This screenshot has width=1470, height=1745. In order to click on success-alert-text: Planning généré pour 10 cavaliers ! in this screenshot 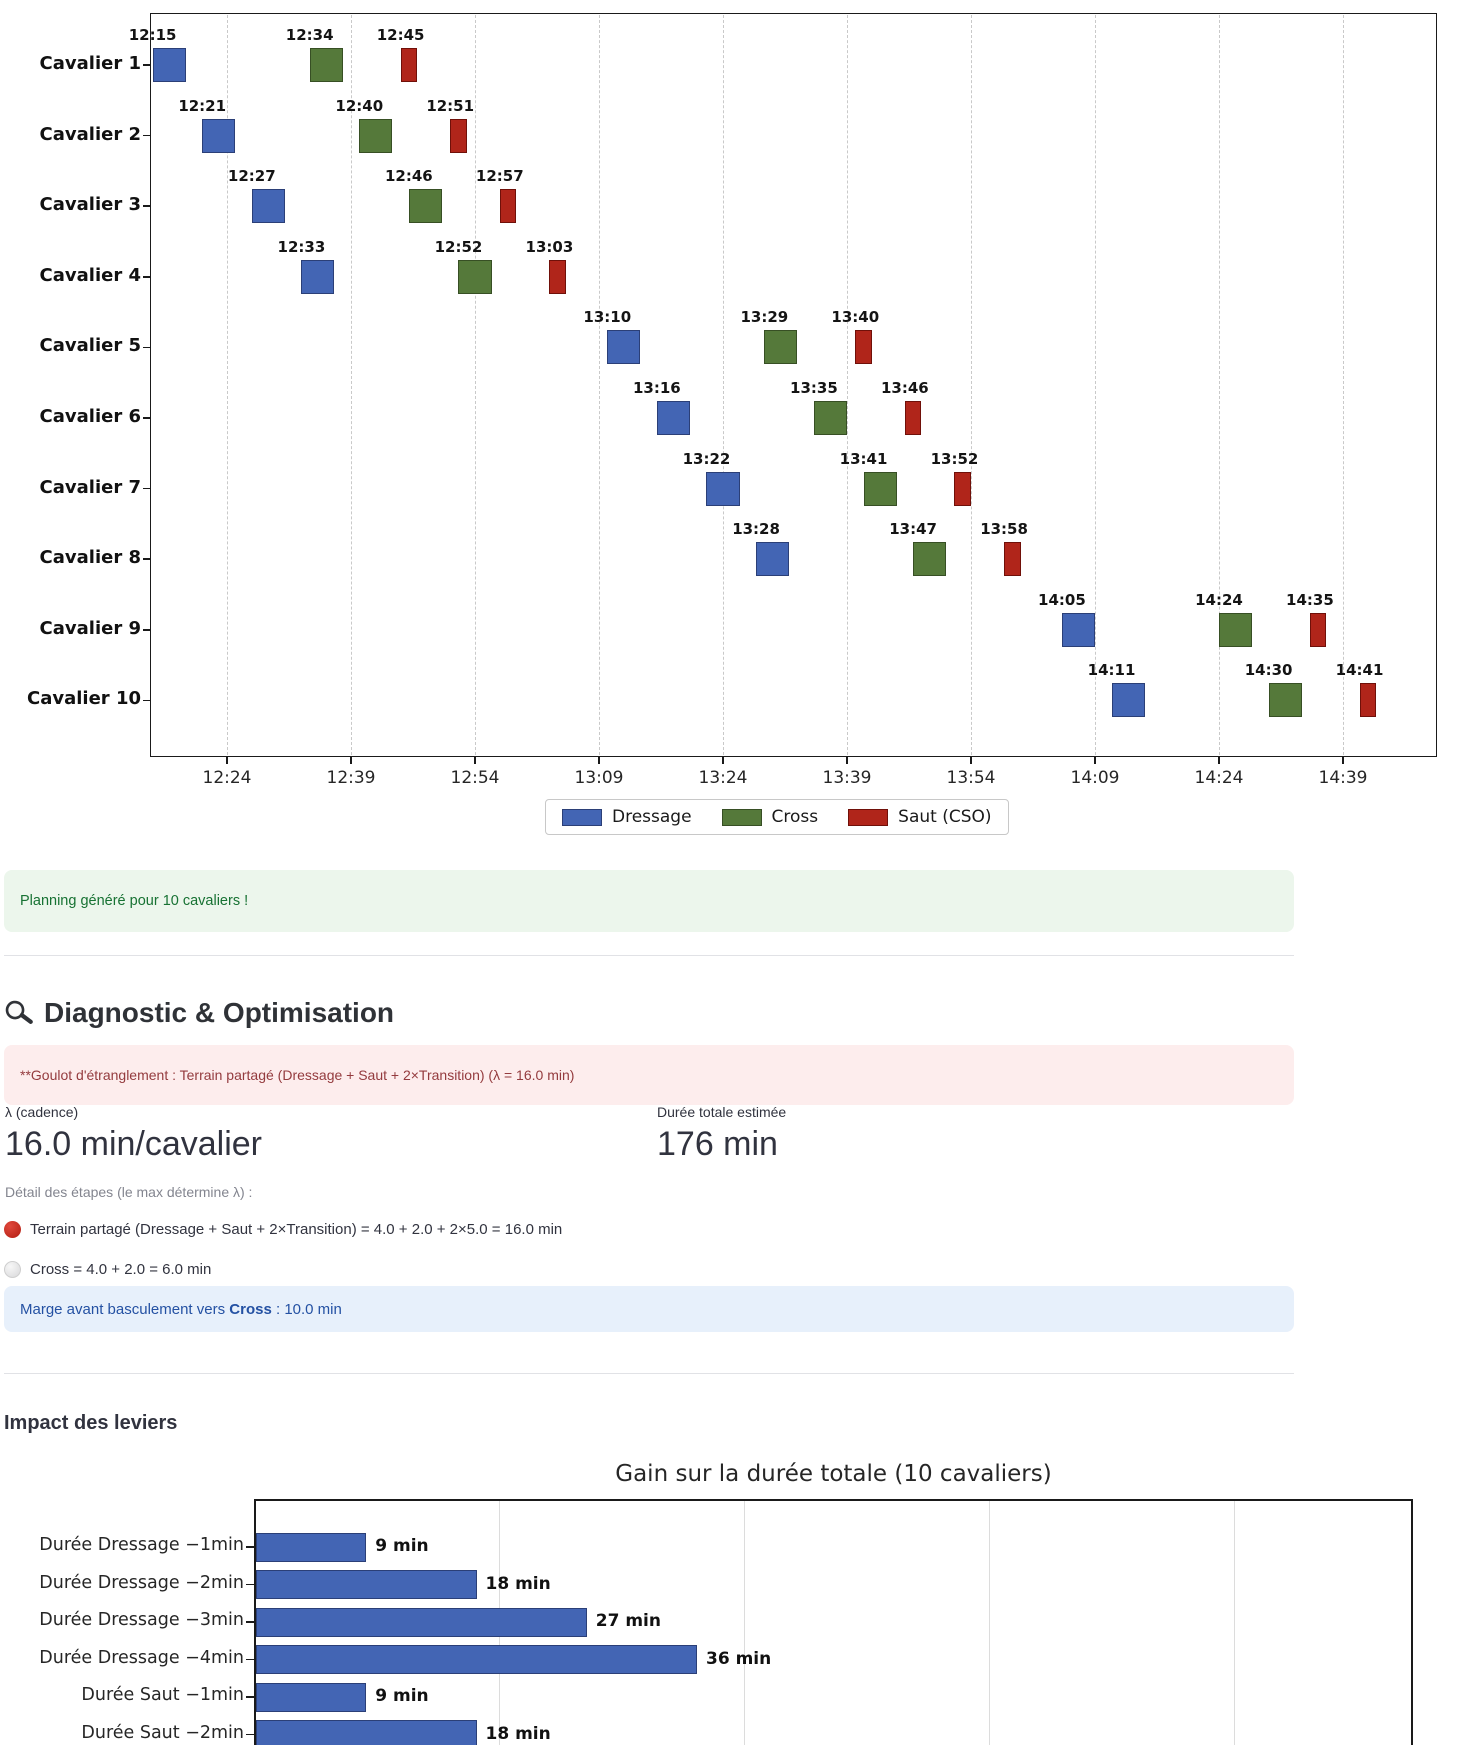, I will do `click(134, 901)`.